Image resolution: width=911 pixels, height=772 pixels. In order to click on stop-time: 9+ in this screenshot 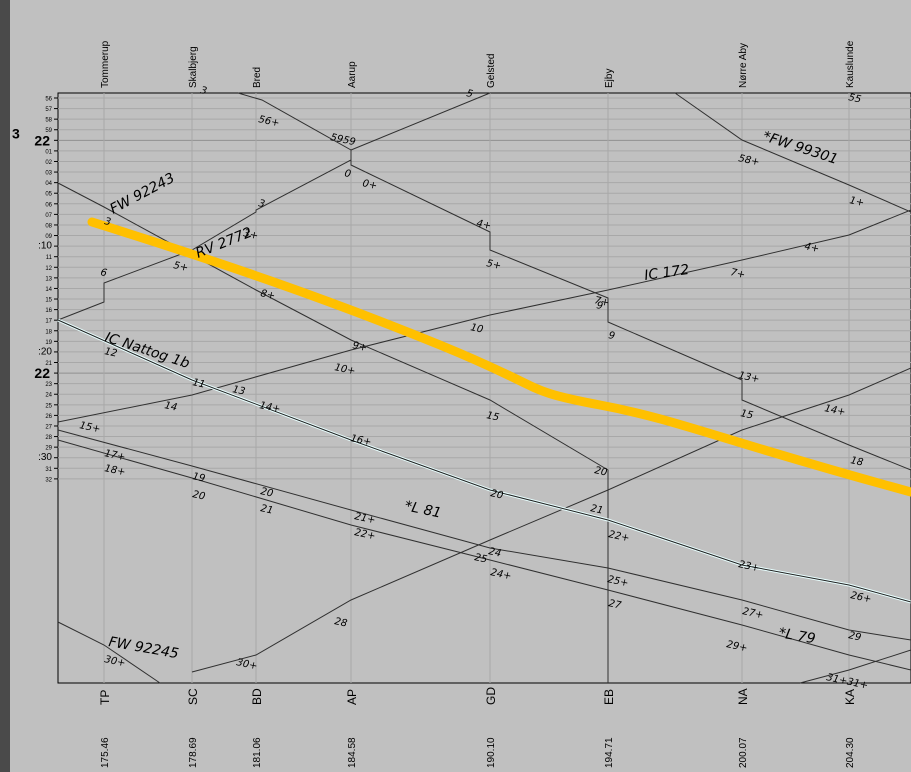, I will do `click(359, 347)`.